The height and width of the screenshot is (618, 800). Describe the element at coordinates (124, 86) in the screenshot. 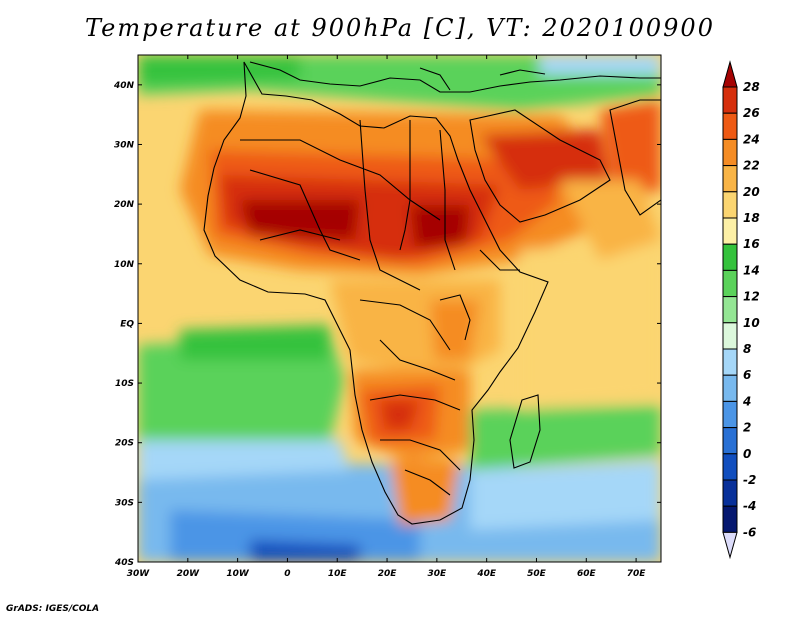

I see `lat-tick-label: 40N` at that location.